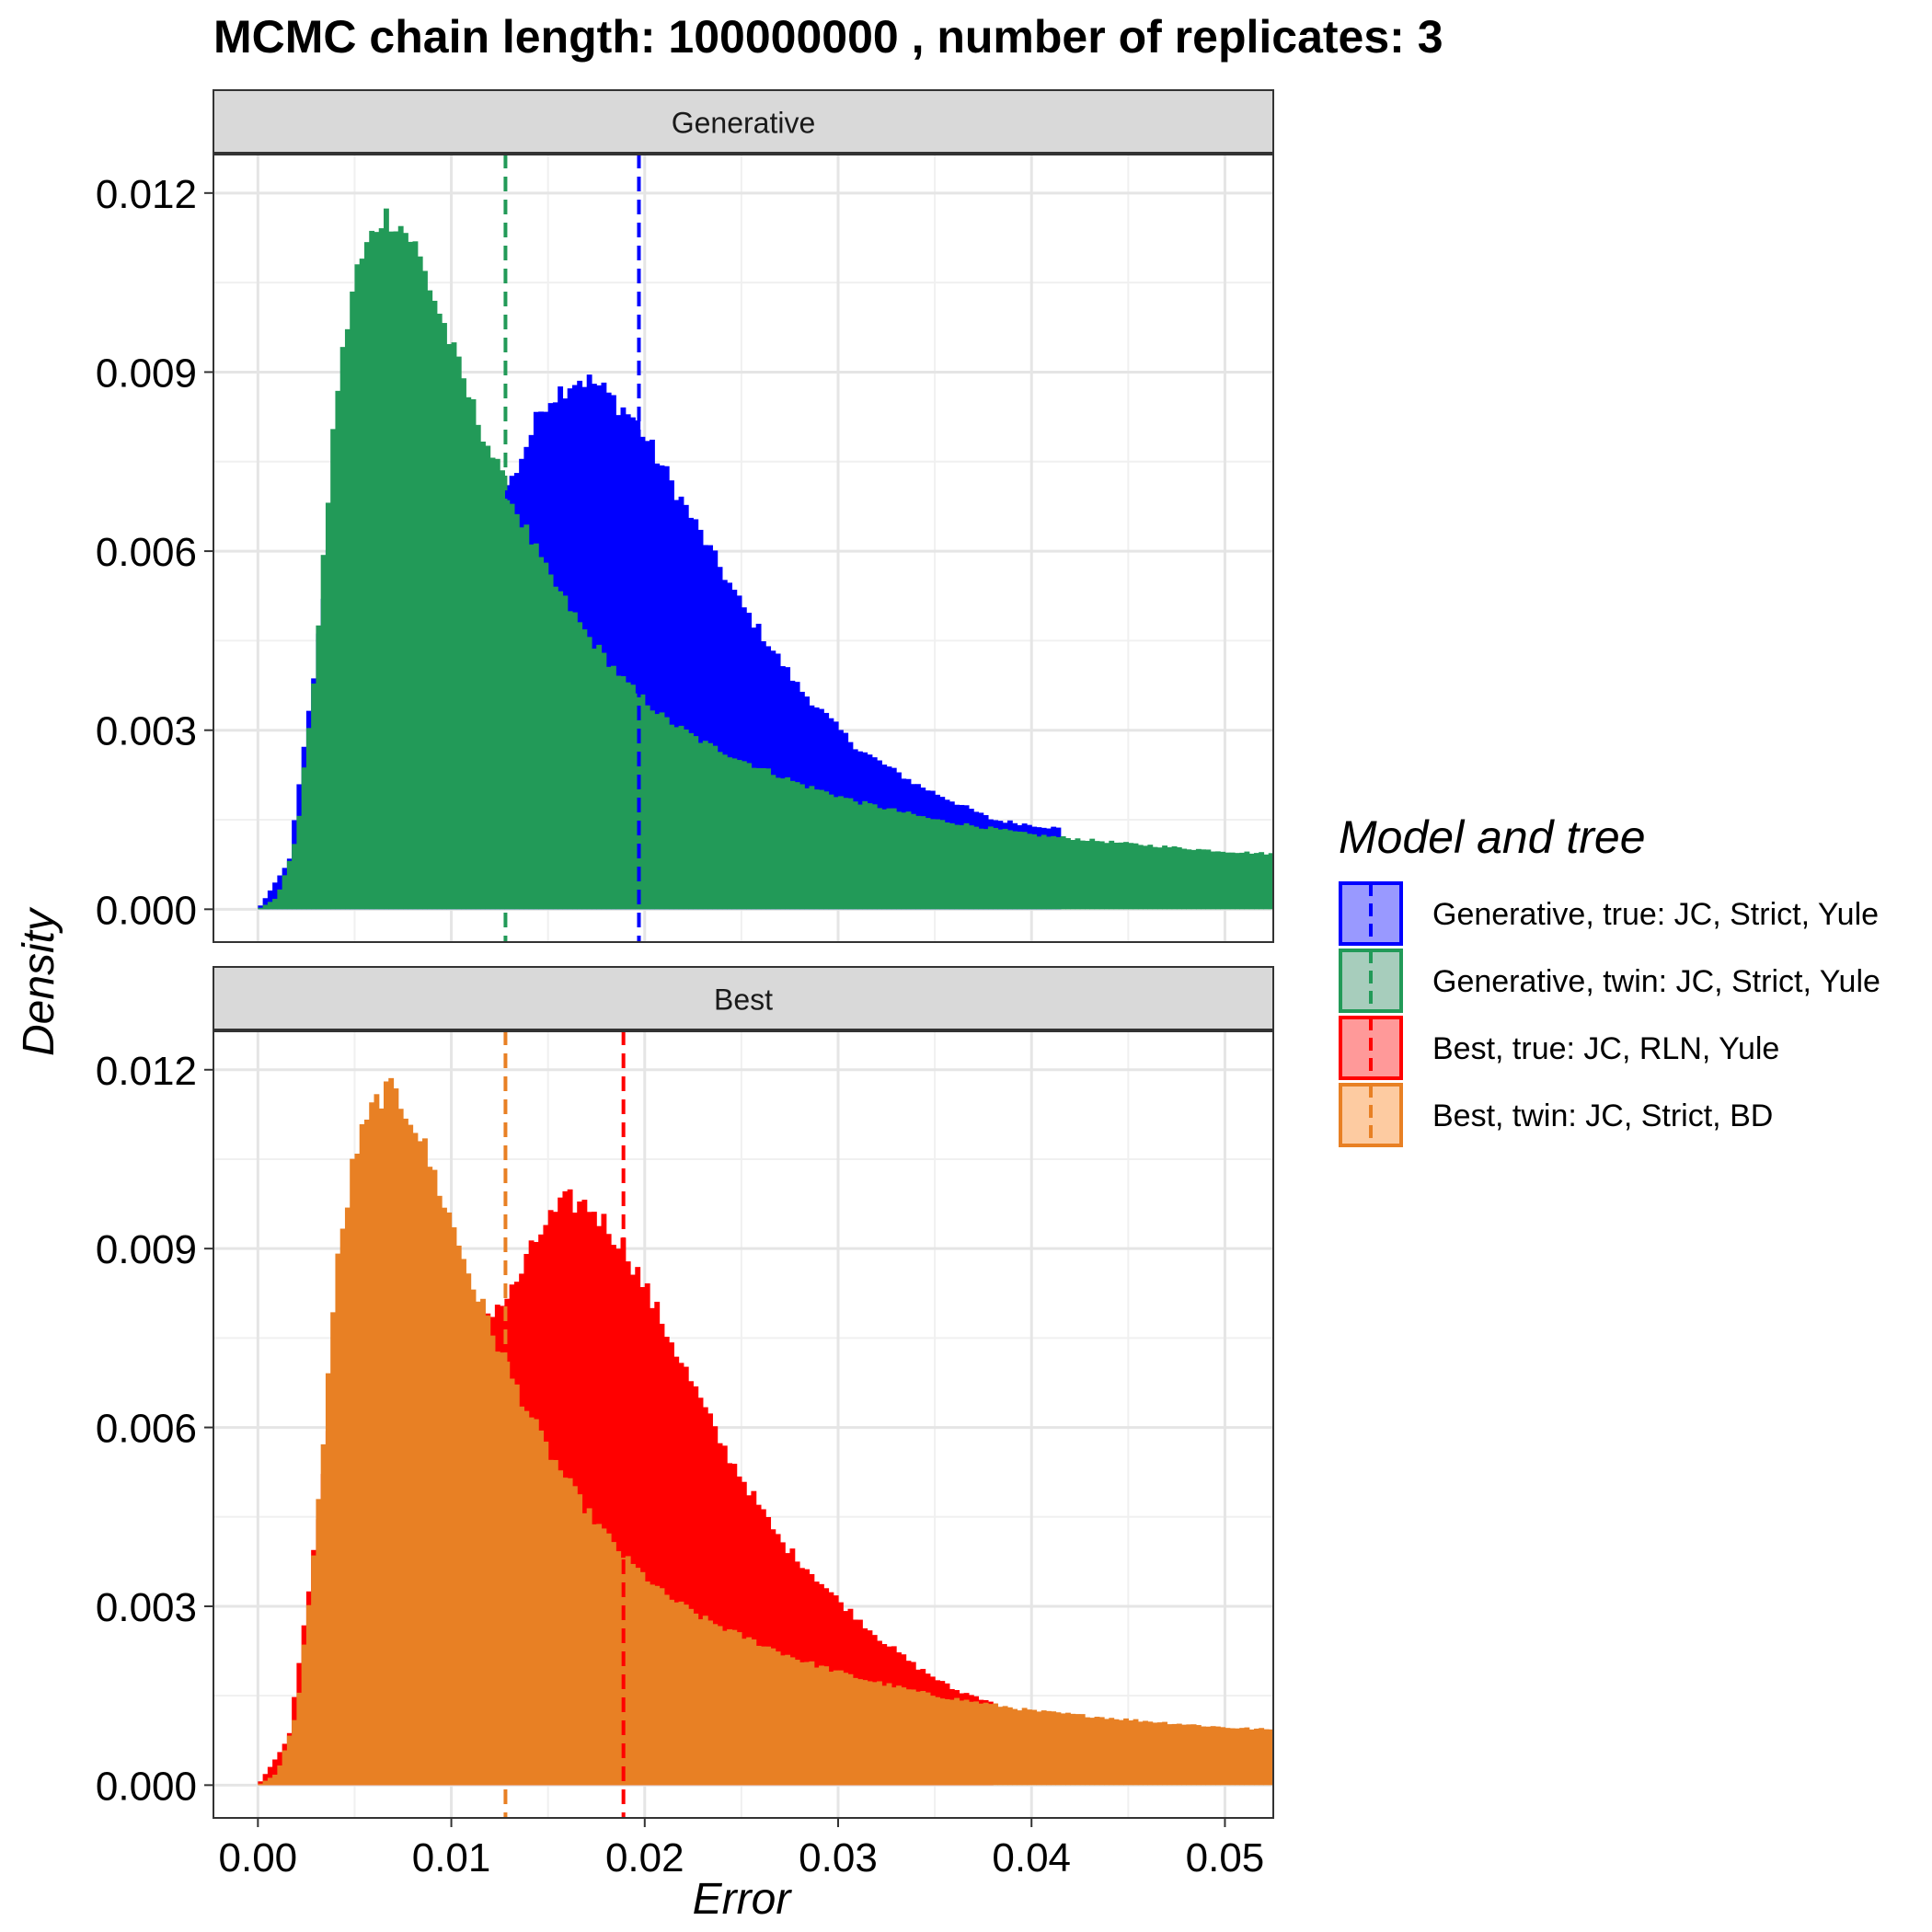 The width and height of the screenshot is (1932, 1932). Describe the element at coordinates (743, 1899) in the screenshot. I see `x-axis-label: Error` at that location.